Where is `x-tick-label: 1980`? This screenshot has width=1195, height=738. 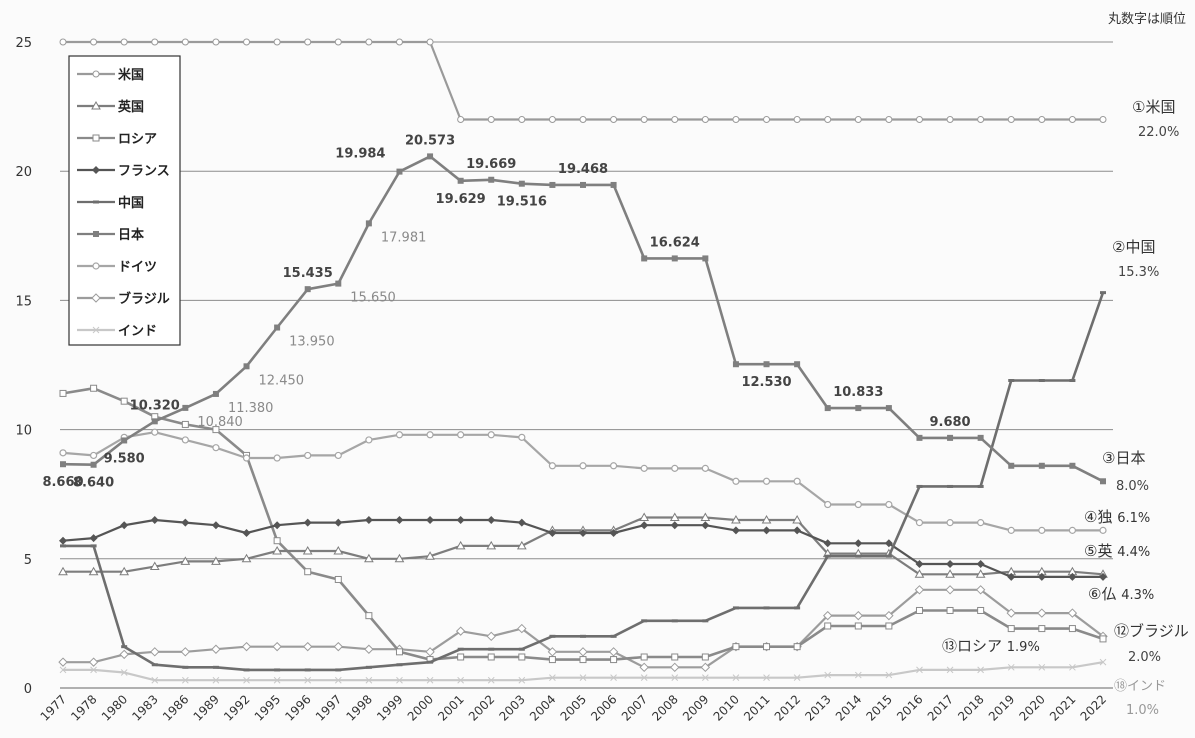 x-tick-label: 1980 is located at coordinates (114, 707).